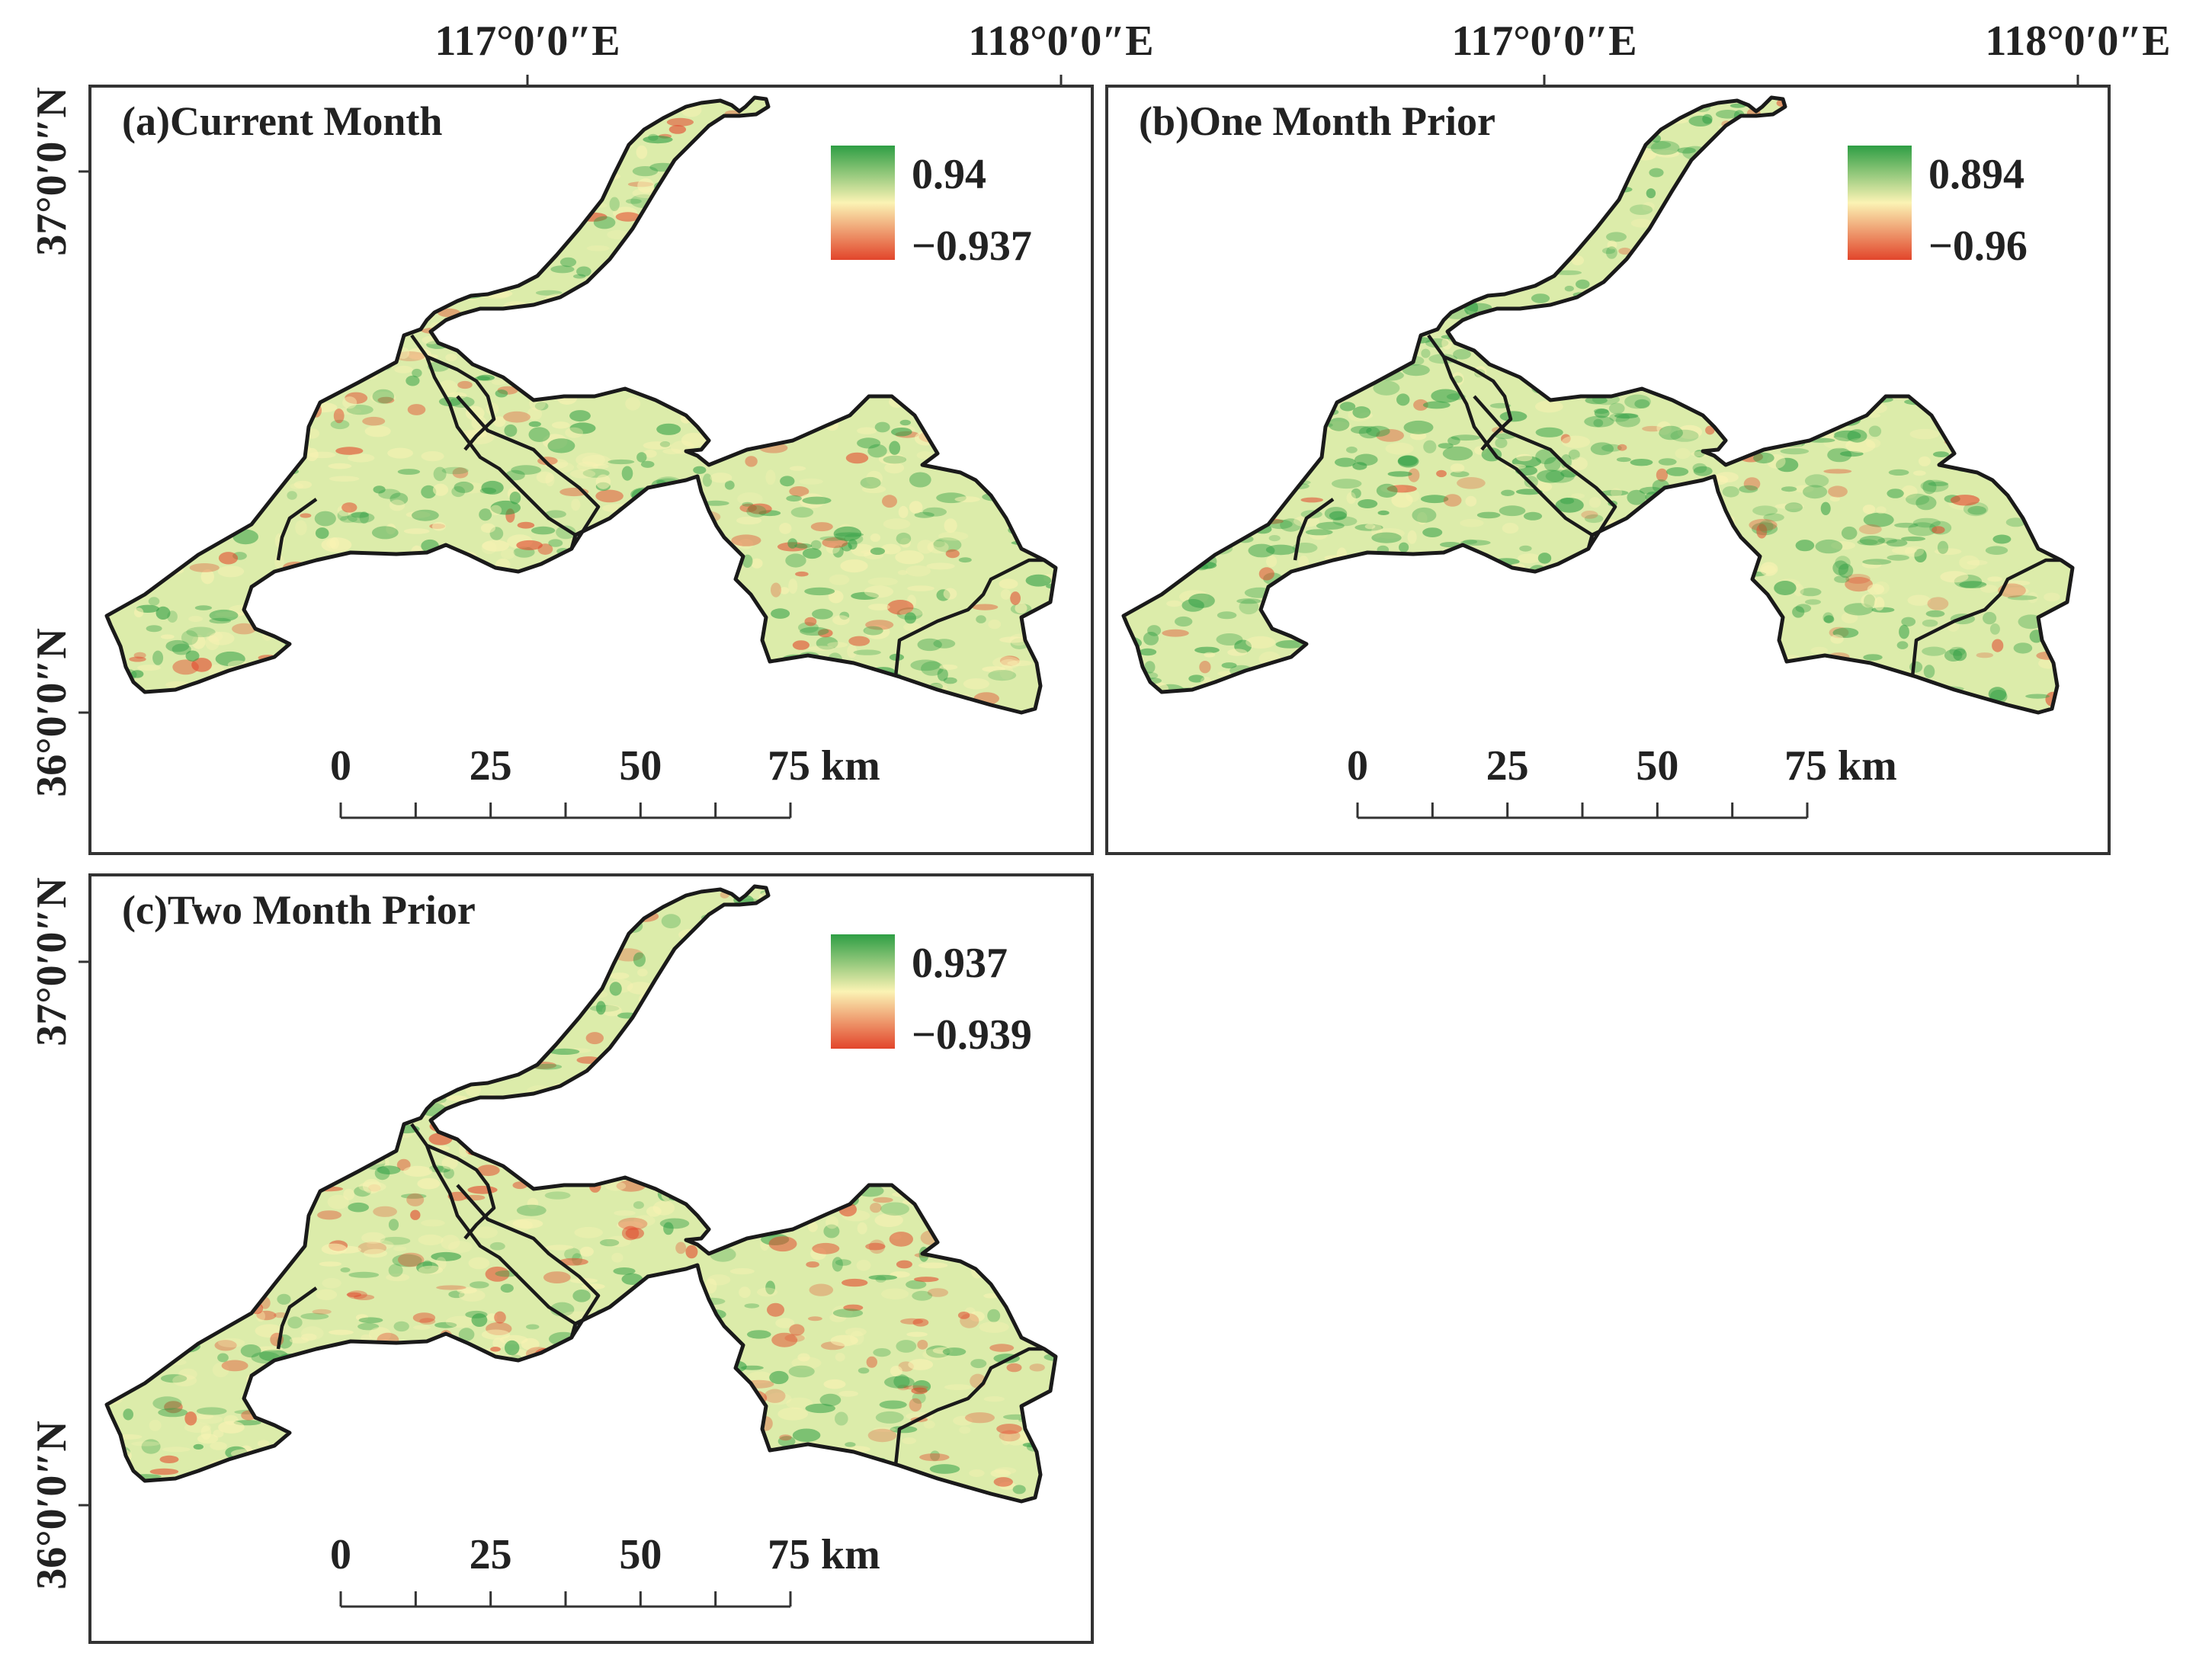 This screenshot has width=2212, height=1666. I want to click on legend-max-label: 0.894, so click(1976, 174).